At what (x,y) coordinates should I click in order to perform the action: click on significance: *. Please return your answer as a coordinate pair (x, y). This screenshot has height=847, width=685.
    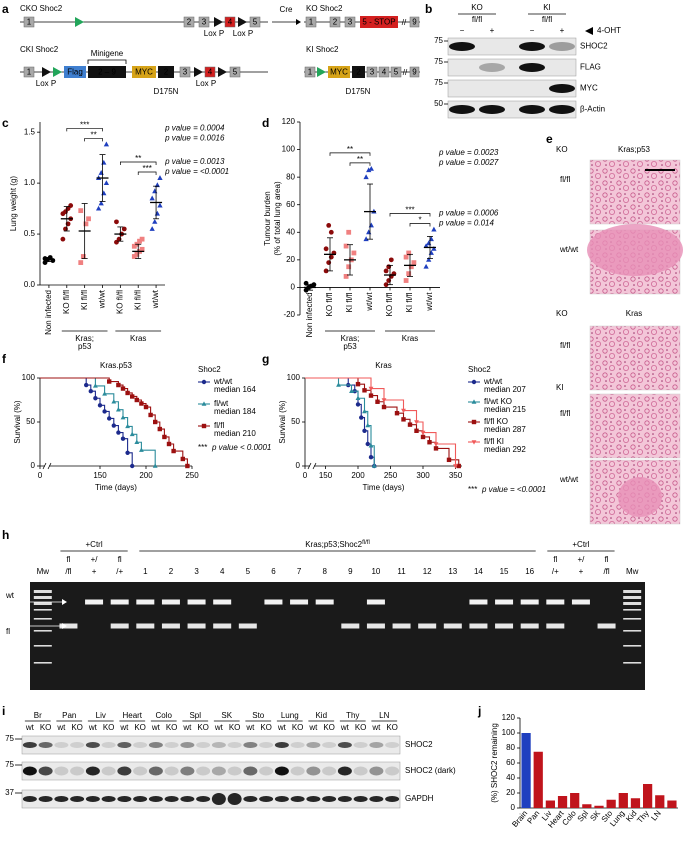
    Looking at the image, I should click on (419, 220).